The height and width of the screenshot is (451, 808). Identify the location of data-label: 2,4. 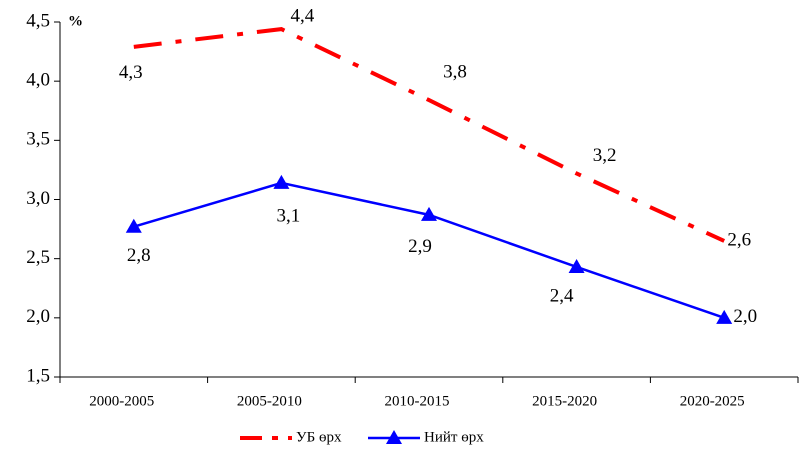
(562, 295).